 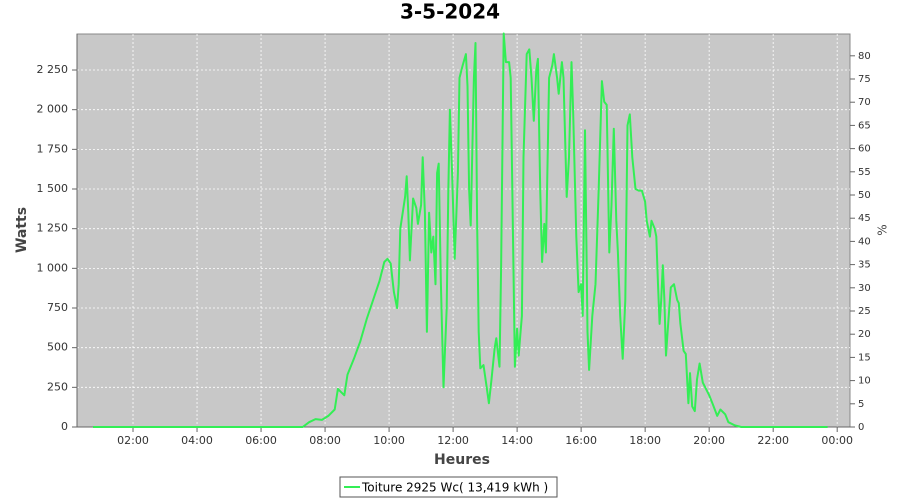 What do you see at coordinates (864, 172) in the screenshot?
I see `y2-tick-label: 55` at bounding box center [864, 172].